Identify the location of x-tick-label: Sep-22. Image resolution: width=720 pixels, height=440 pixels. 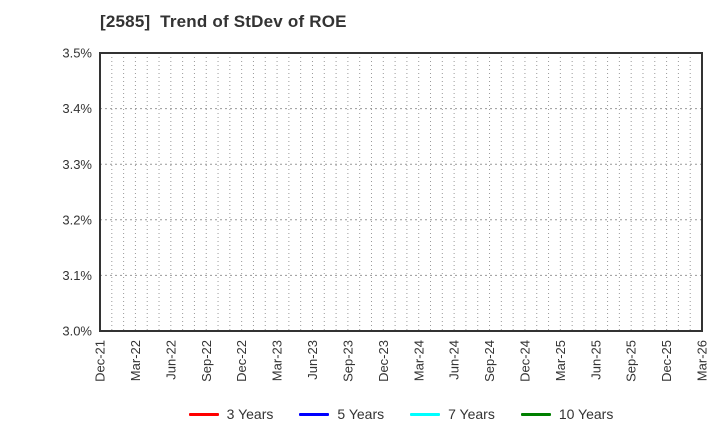
(206, 361).